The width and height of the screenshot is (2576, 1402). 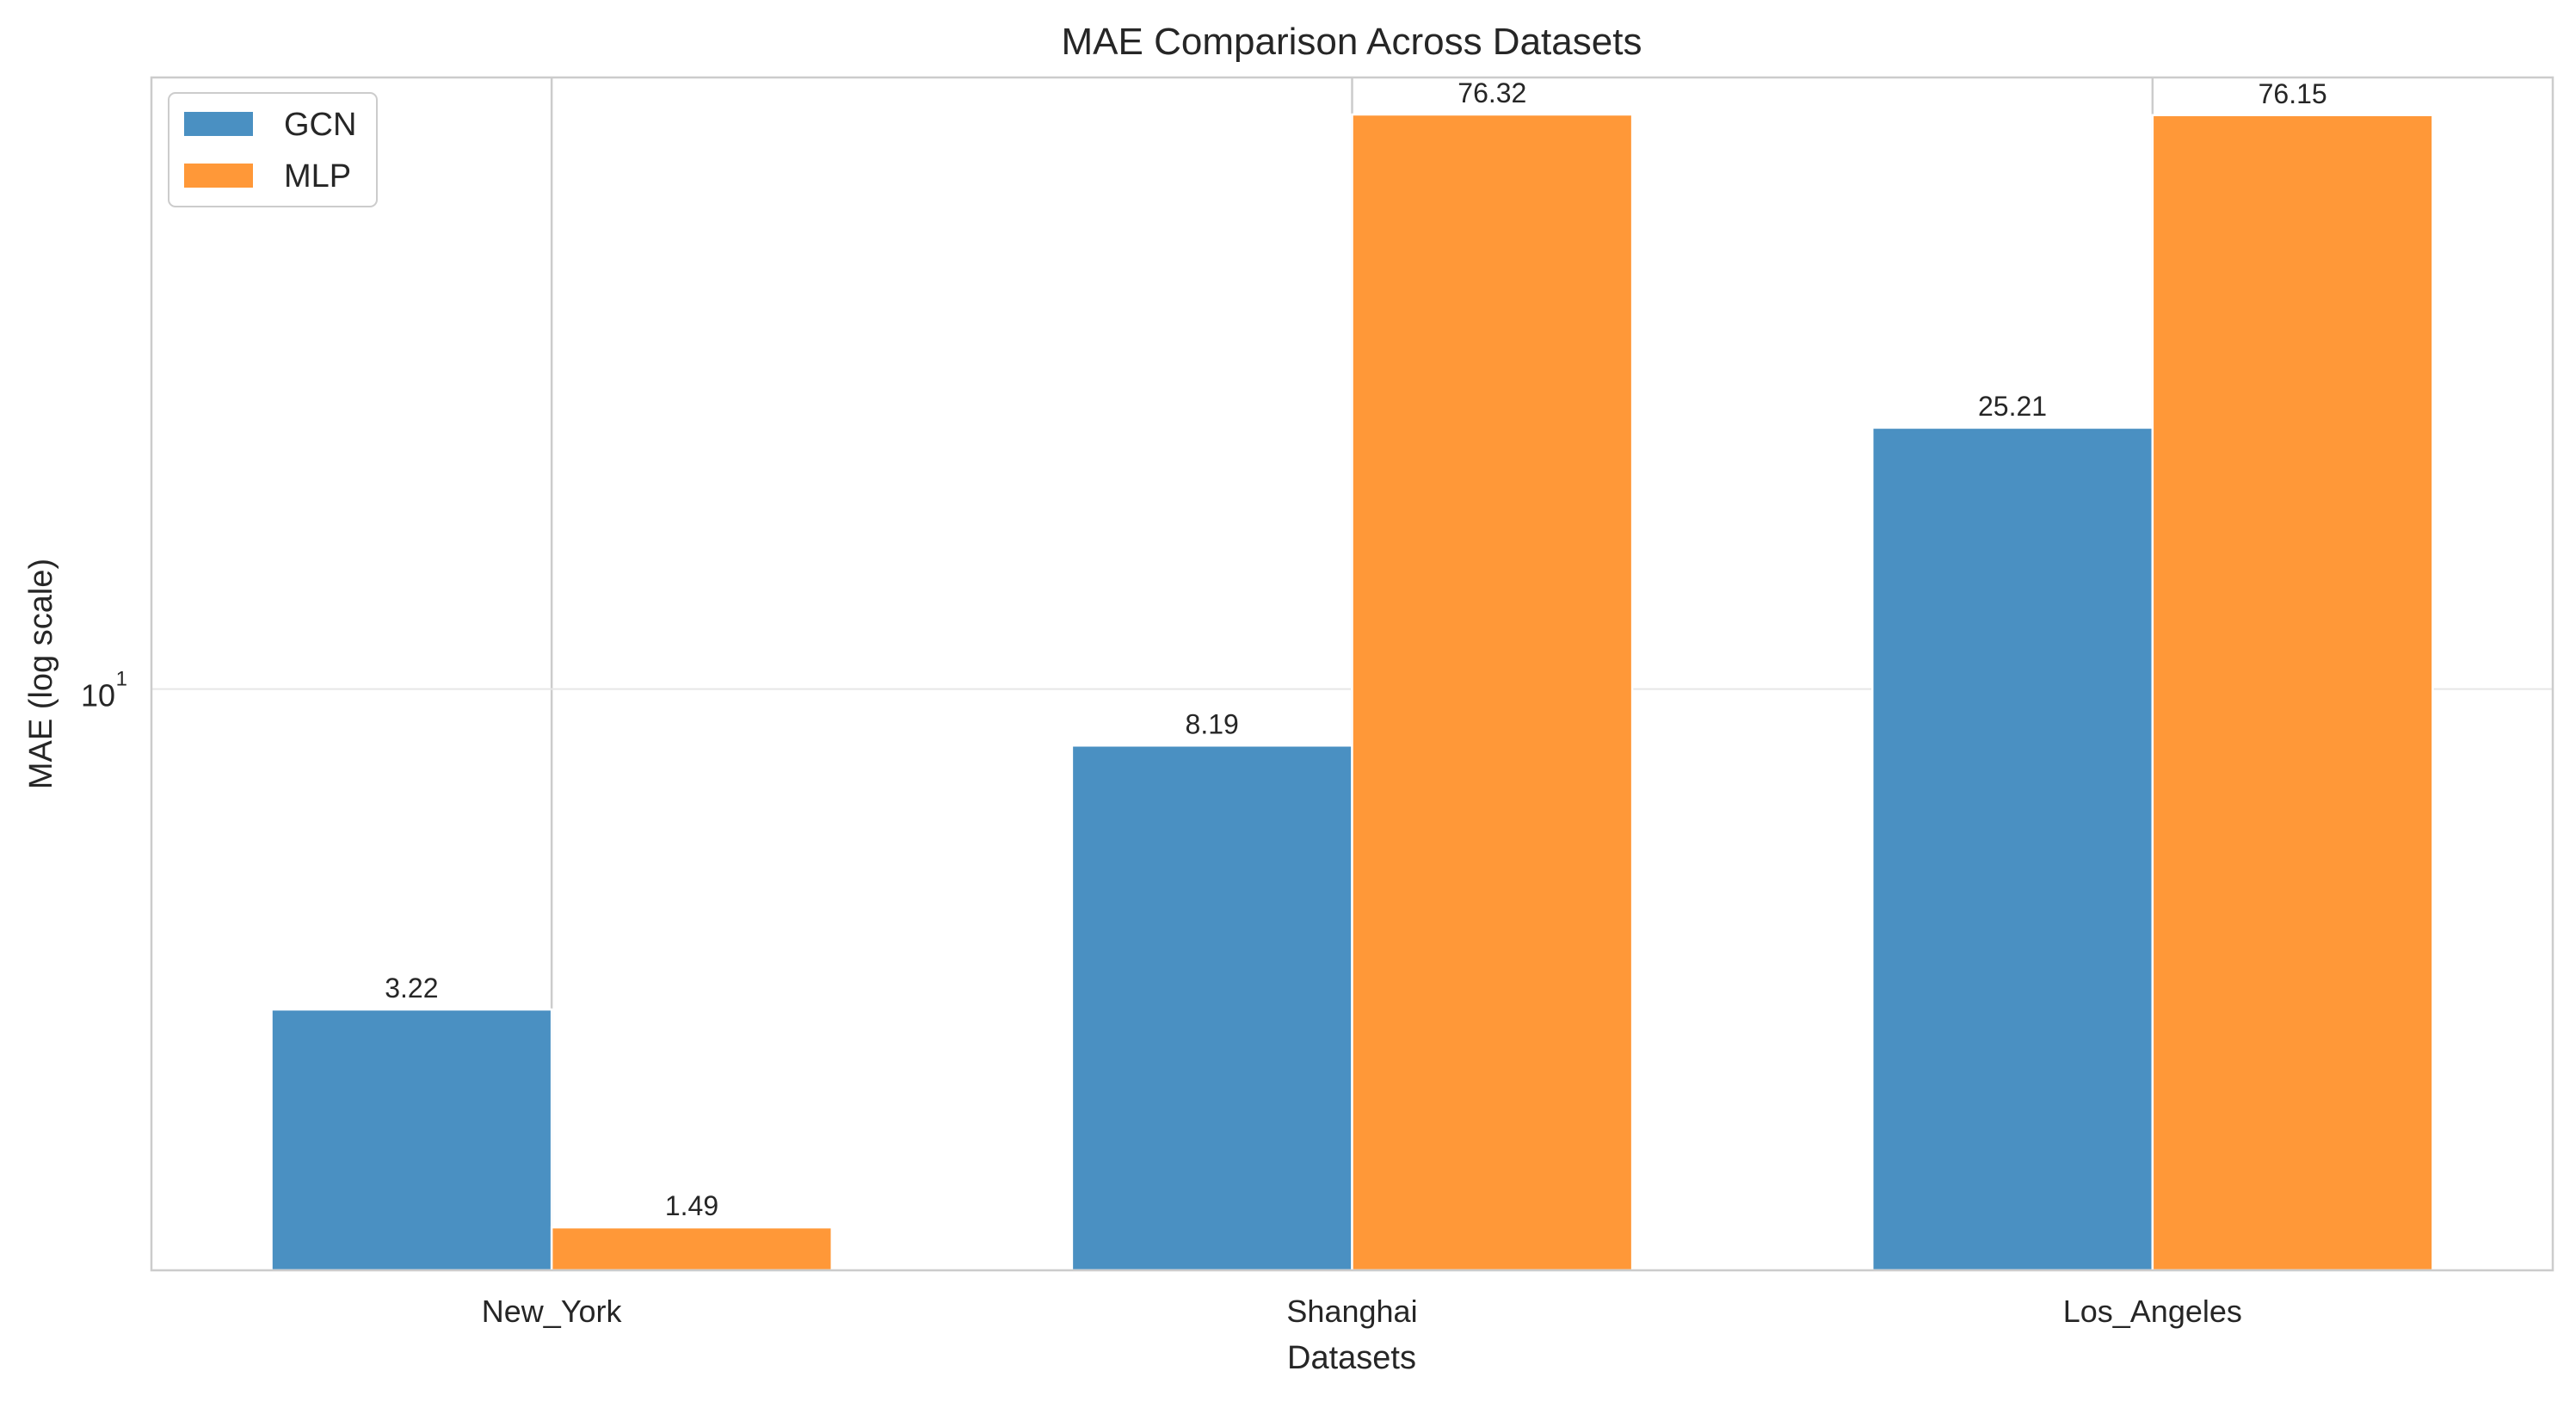 What do you see at coordinates (320, 125) in the screenshot?
I see `legend-label-gcn: GCN` at bounding box center [320, 125].